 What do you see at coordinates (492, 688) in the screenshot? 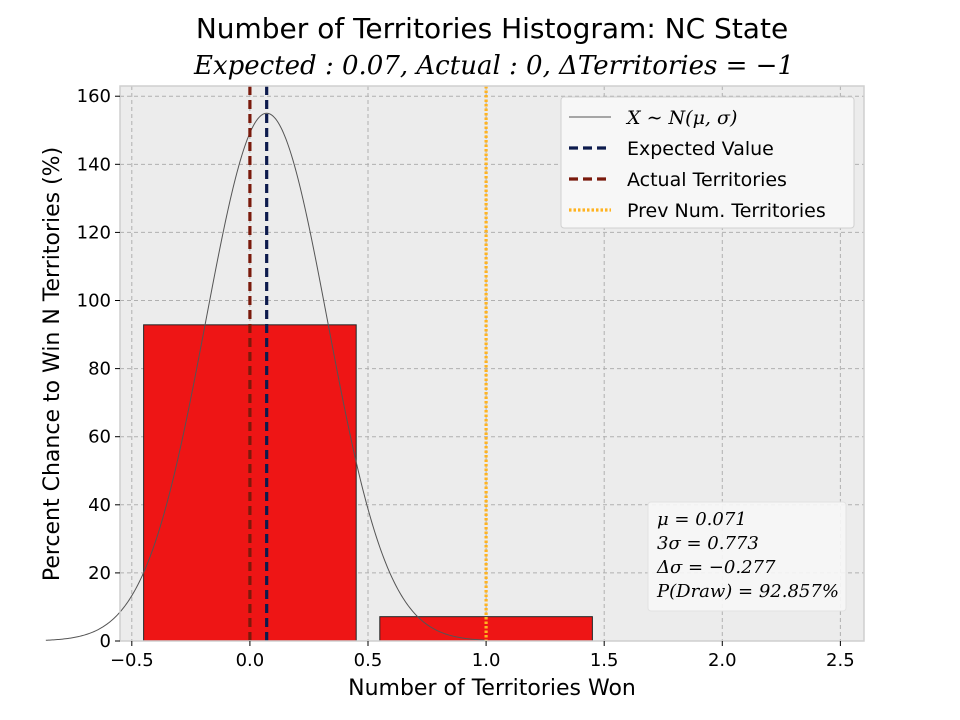
I see `x-axis-label: Number of Territories Won` at bounding box center [492, 688].